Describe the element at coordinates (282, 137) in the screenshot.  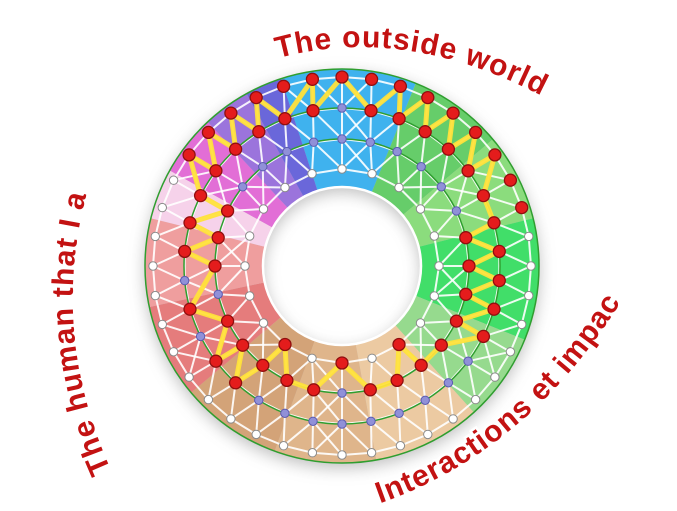
I see `sector-indigo` at that location.